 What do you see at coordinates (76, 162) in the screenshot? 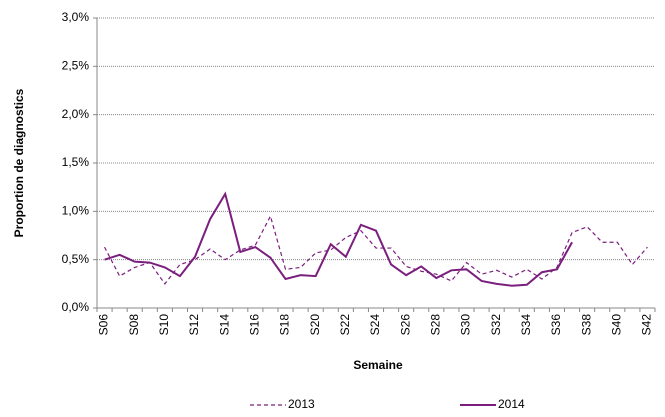
I see `y-tick-label: 1,5%` at bounding box center [76, 162].